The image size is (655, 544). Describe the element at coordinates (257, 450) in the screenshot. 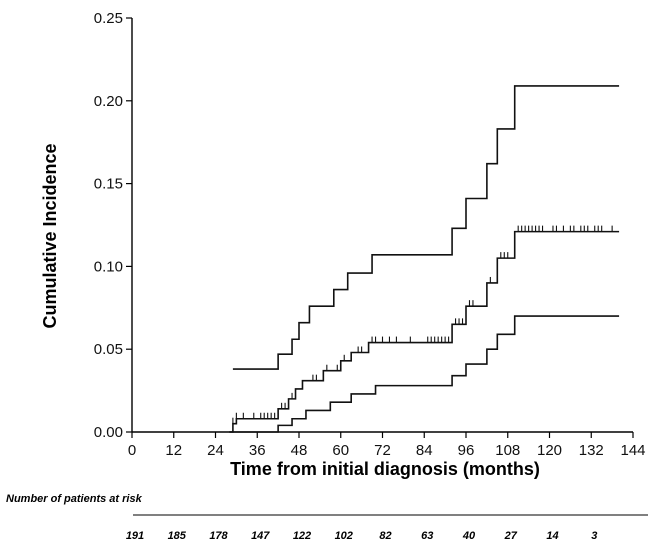

I see `x-tick-label: 36` at that location.